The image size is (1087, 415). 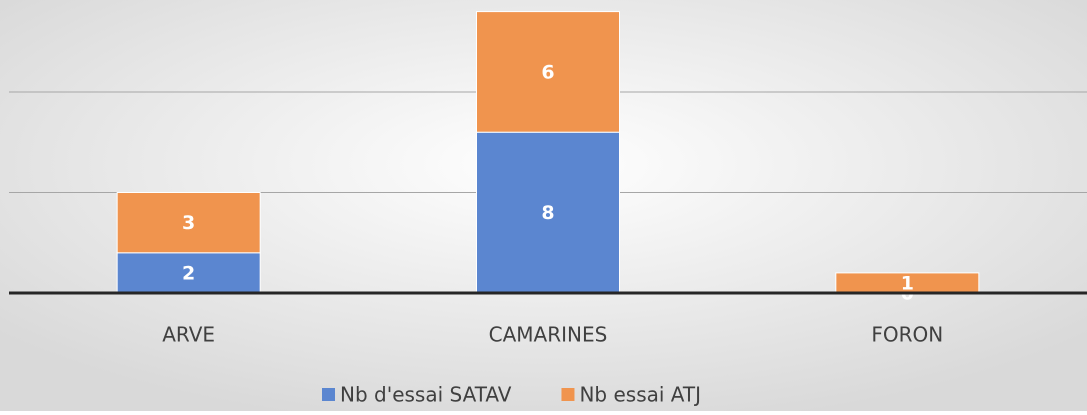 I want to click on x-tick-label: FORON, so click(x=907, y=335).